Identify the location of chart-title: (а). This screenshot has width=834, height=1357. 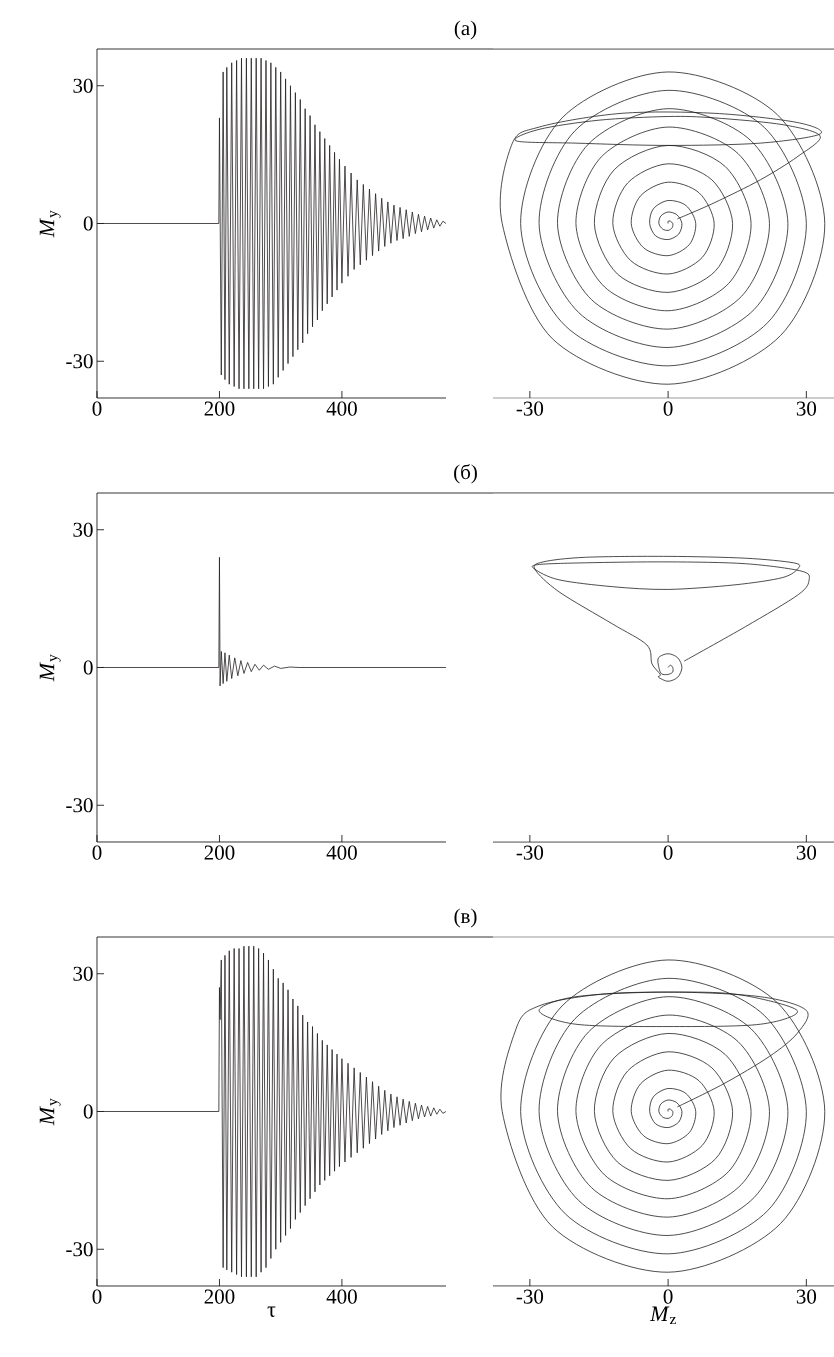
(465, 30).